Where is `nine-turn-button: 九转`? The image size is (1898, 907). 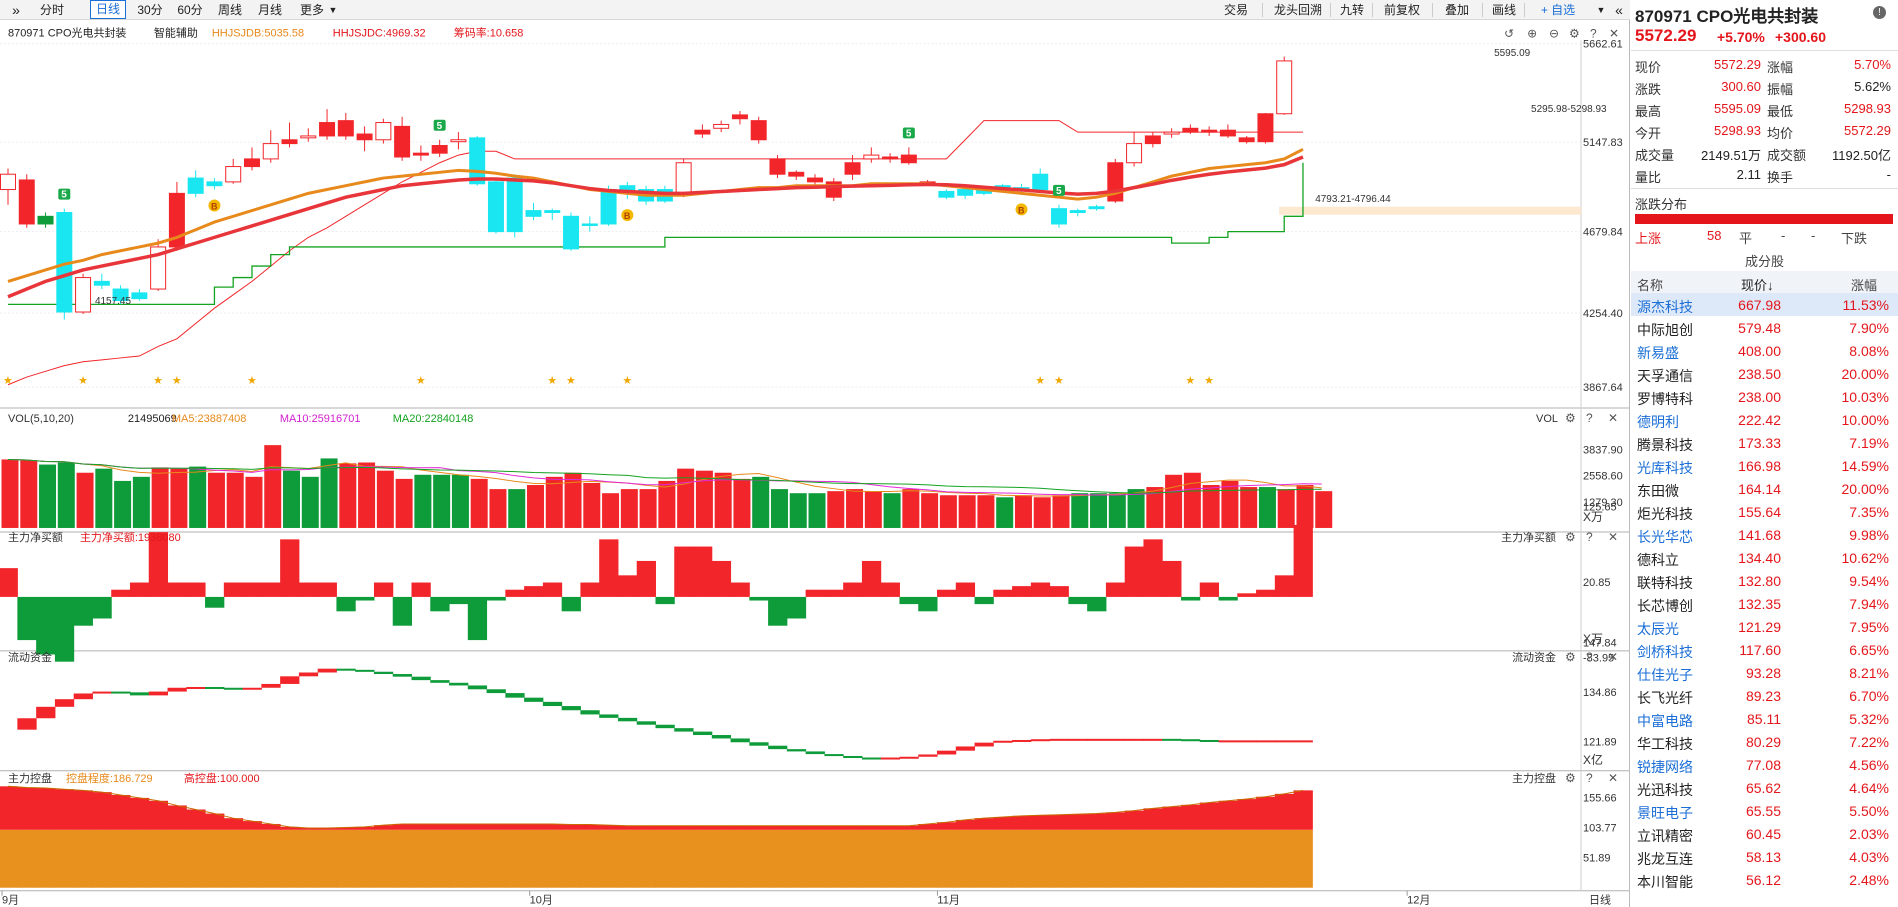
nine-turn-button: 九转 is located at coordinates (1351, 10).